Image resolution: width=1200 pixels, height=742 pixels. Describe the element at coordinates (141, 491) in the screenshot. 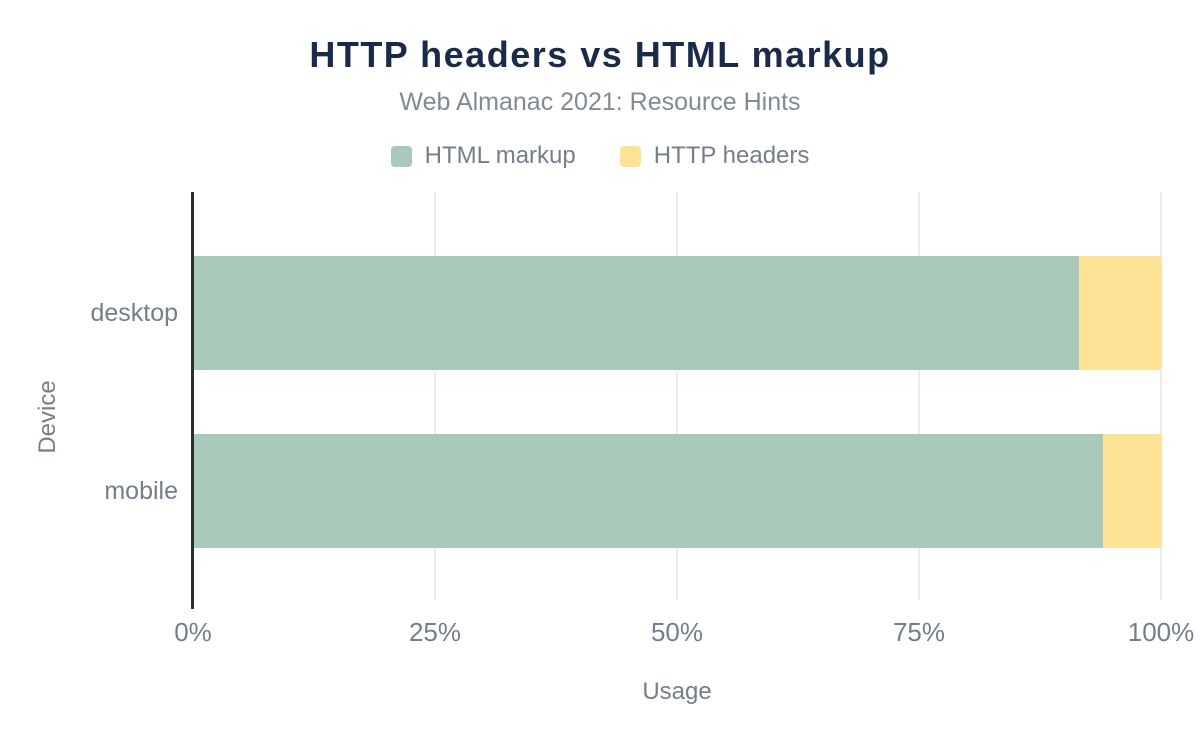

I see `y-category-mobile: mobile` at that location.